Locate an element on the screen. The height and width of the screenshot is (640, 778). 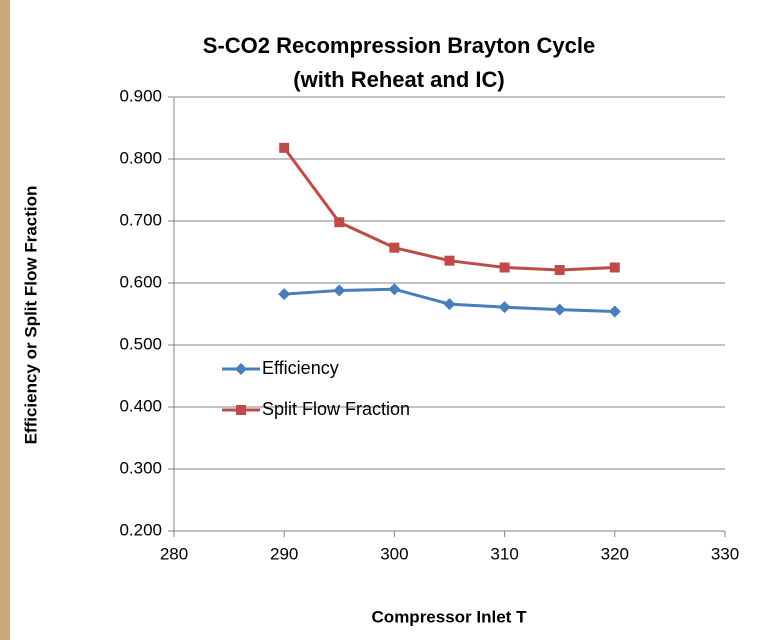
legend-label: Split Flow Fraction is located at coordinates (336, 409).